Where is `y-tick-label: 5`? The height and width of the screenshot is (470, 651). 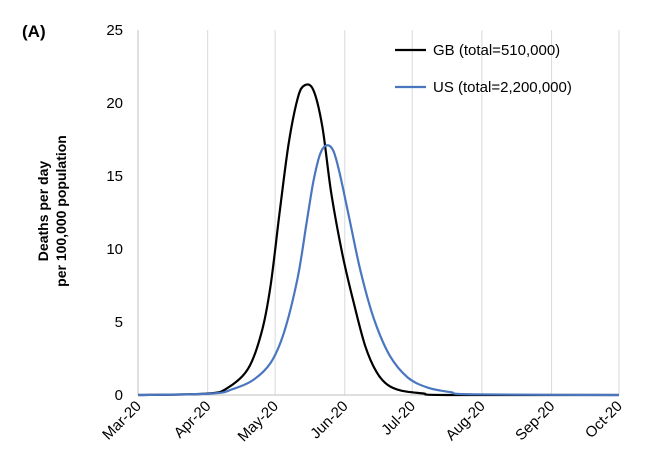
y-tick-label: 5 is located at coordinates (119, 322).